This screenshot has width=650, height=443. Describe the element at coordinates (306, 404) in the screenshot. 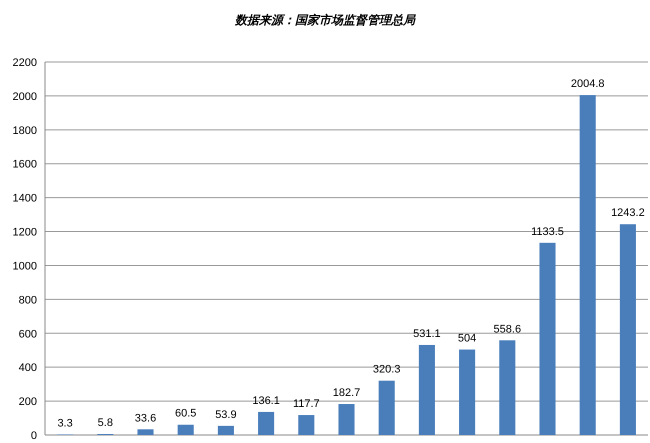

I see `data-label: 117.7` at that location.